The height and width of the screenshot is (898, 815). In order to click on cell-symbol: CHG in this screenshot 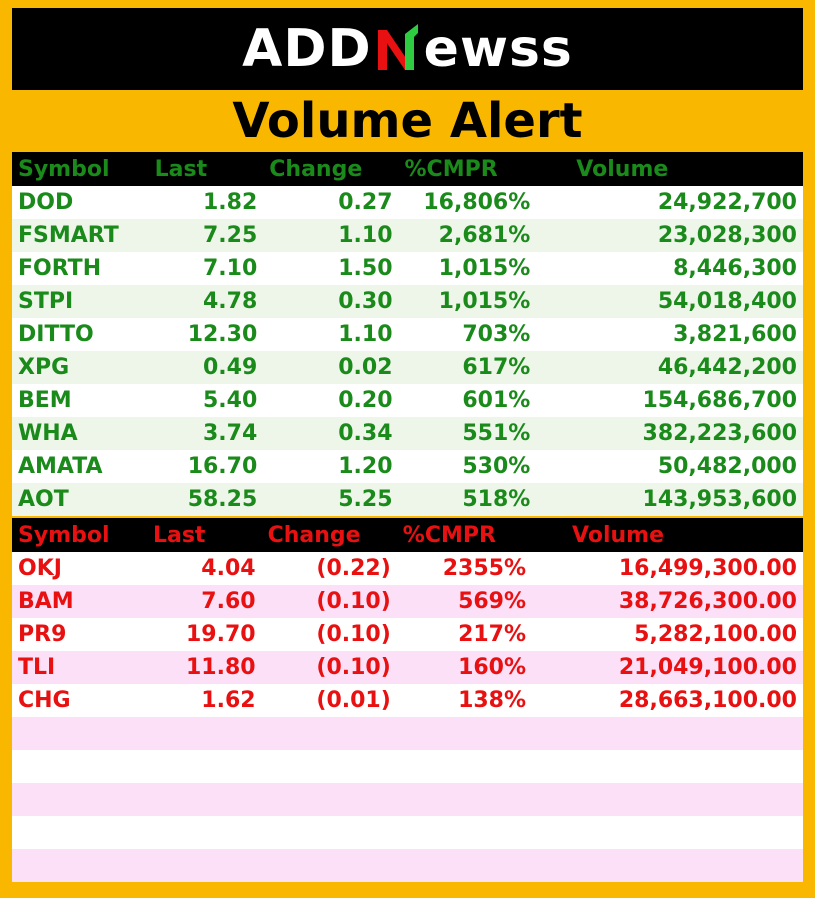, I will do `click(79, 700)`.